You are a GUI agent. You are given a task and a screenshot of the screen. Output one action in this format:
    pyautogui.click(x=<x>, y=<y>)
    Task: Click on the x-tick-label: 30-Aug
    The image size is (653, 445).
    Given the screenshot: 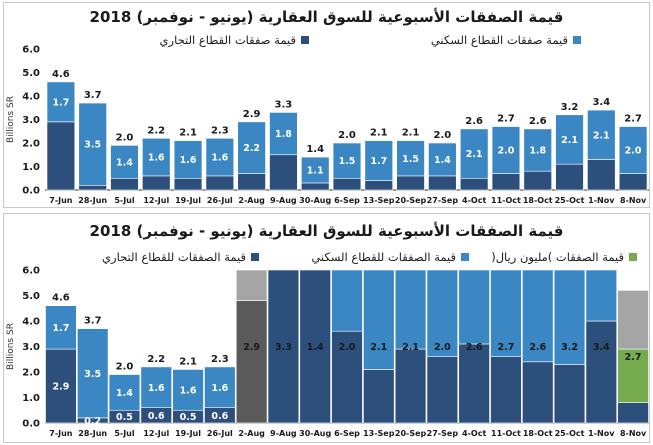 What is the action you would take?
    pyautogui.click(x=315, y=433)
    